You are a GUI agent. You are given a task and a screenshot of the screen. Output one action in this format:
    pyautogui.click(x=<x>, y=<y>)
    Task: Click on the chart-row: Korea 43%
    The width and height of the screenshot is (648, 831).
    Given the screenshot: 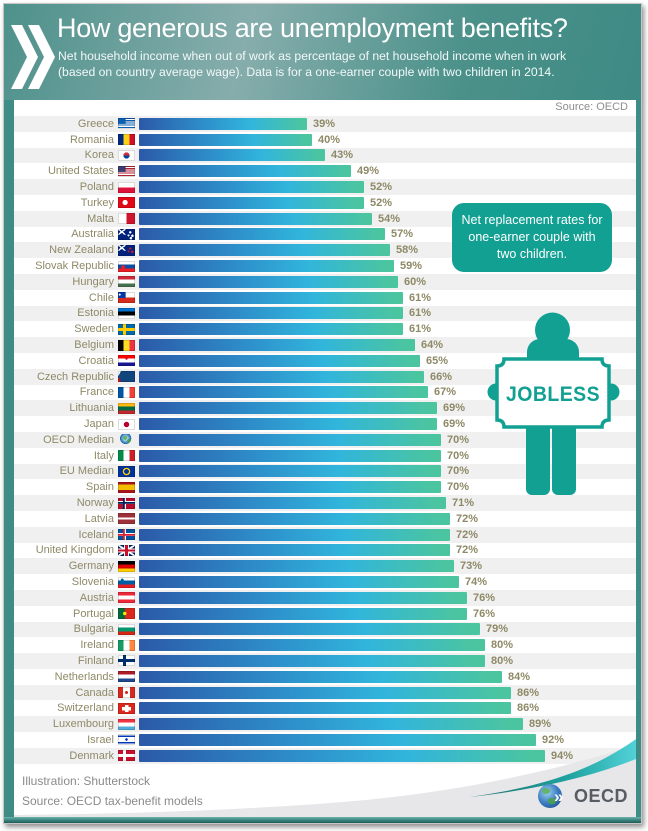 What is the action you would take?
    pyautogui.click(x=325, y=155)
    